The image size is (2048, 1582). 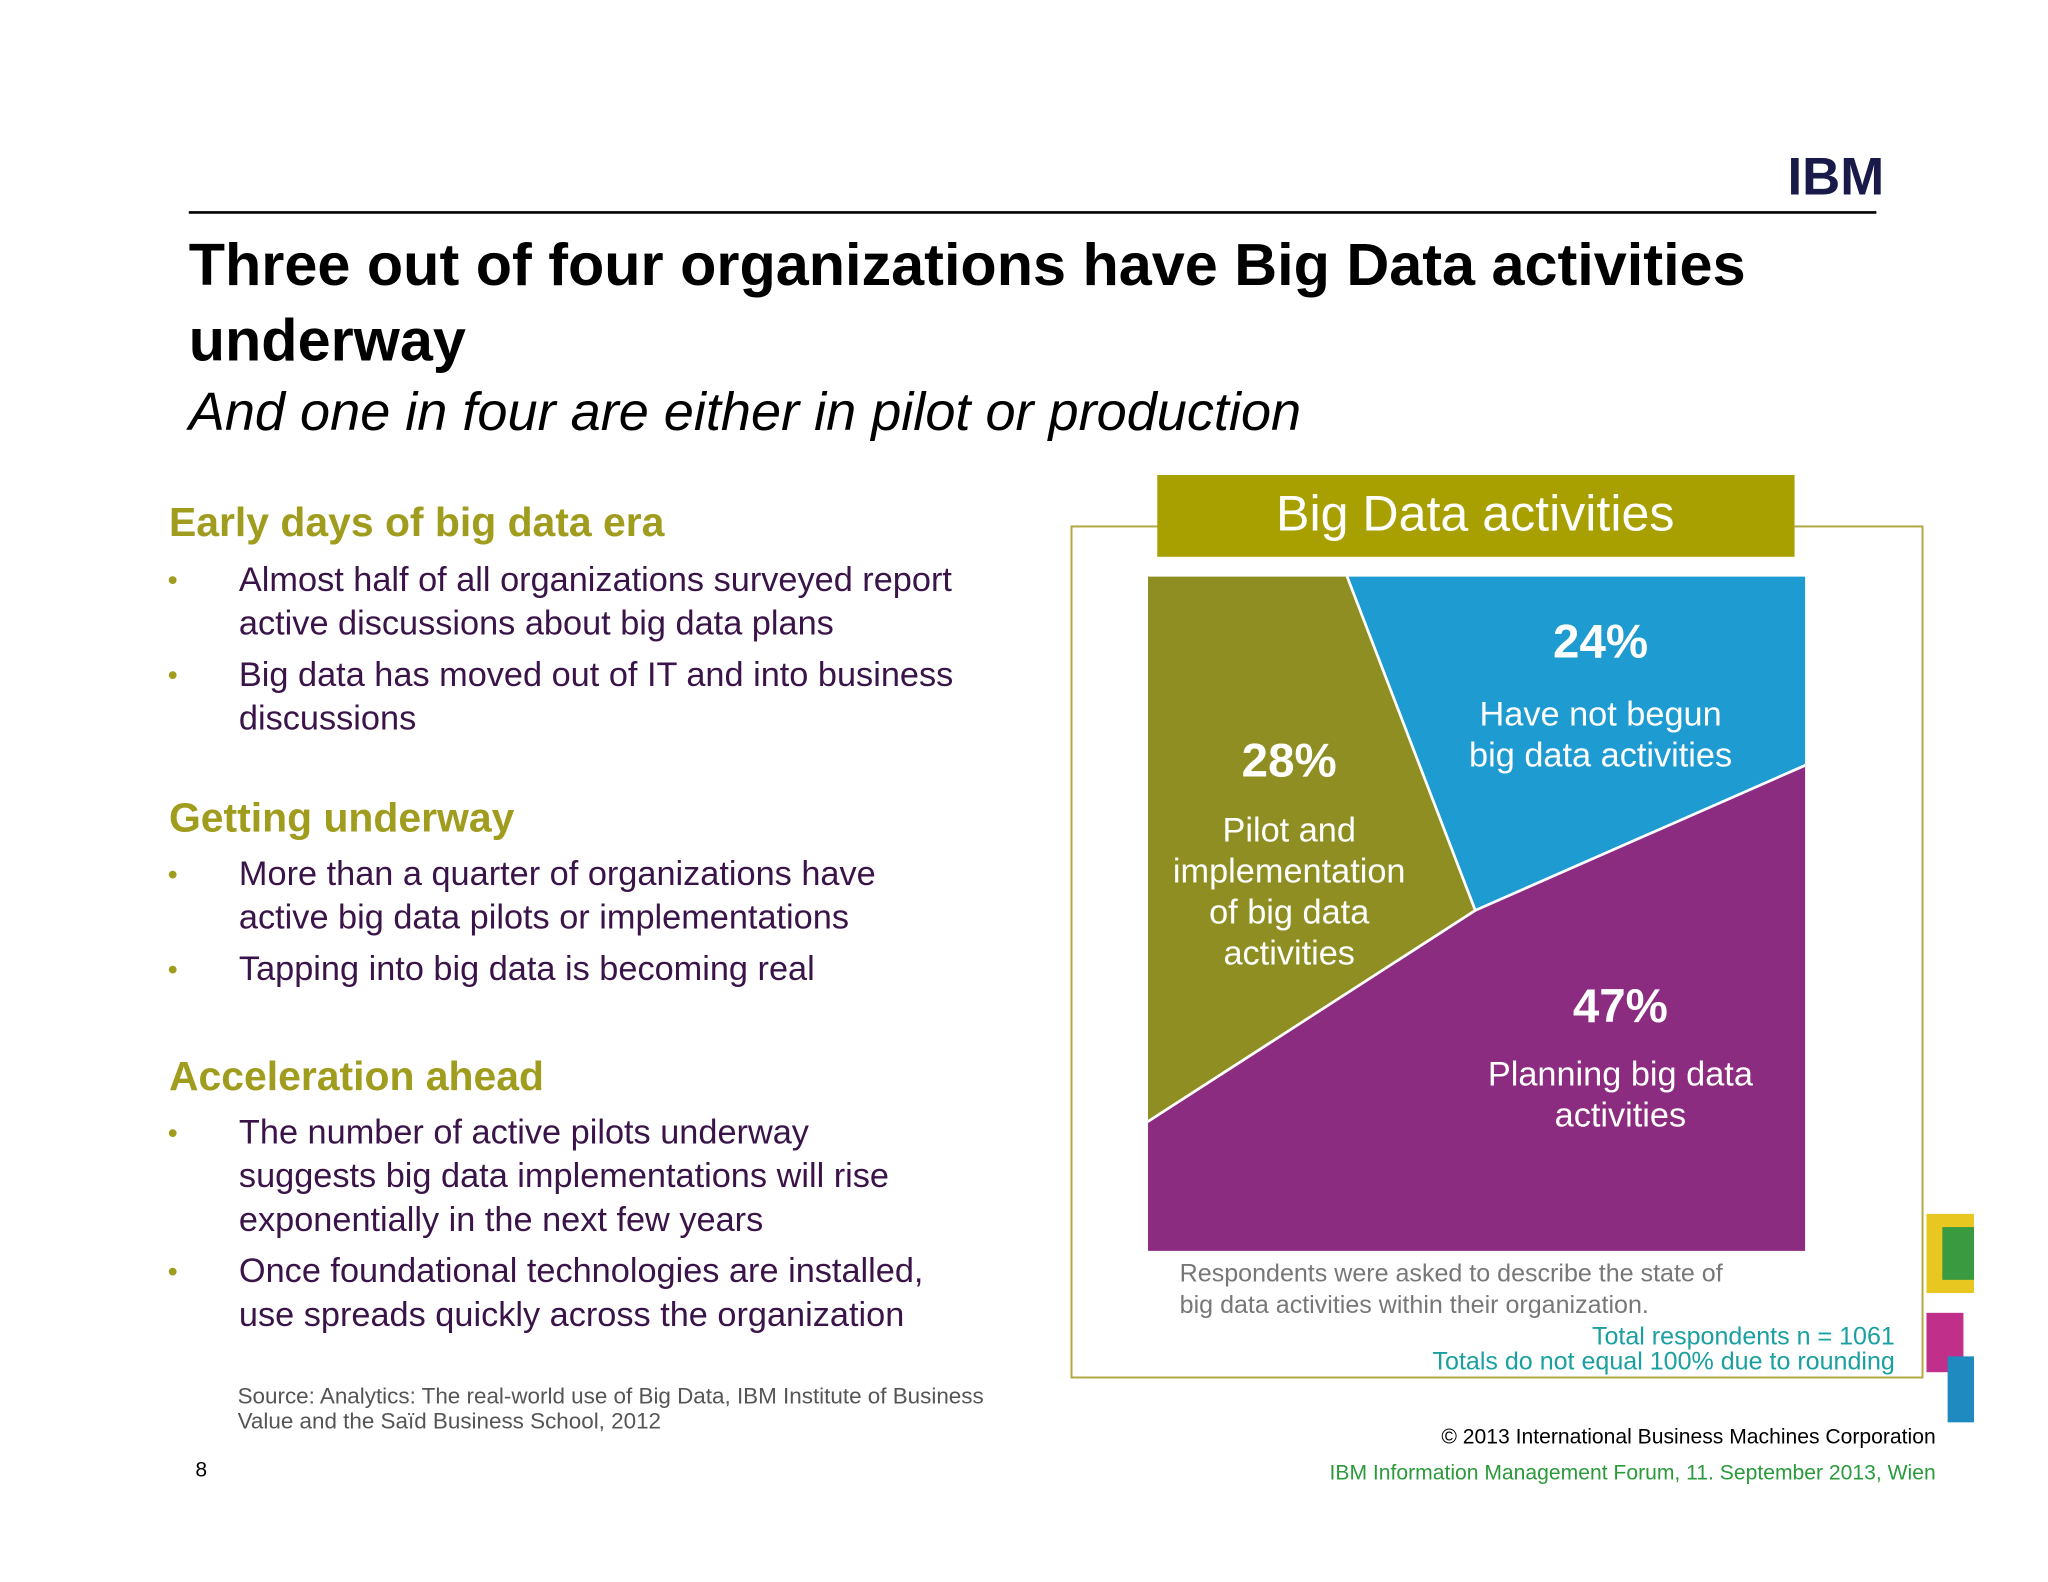 I want to click on respondents: Total respondents n = 1061, so click(x=1743, y=1337).